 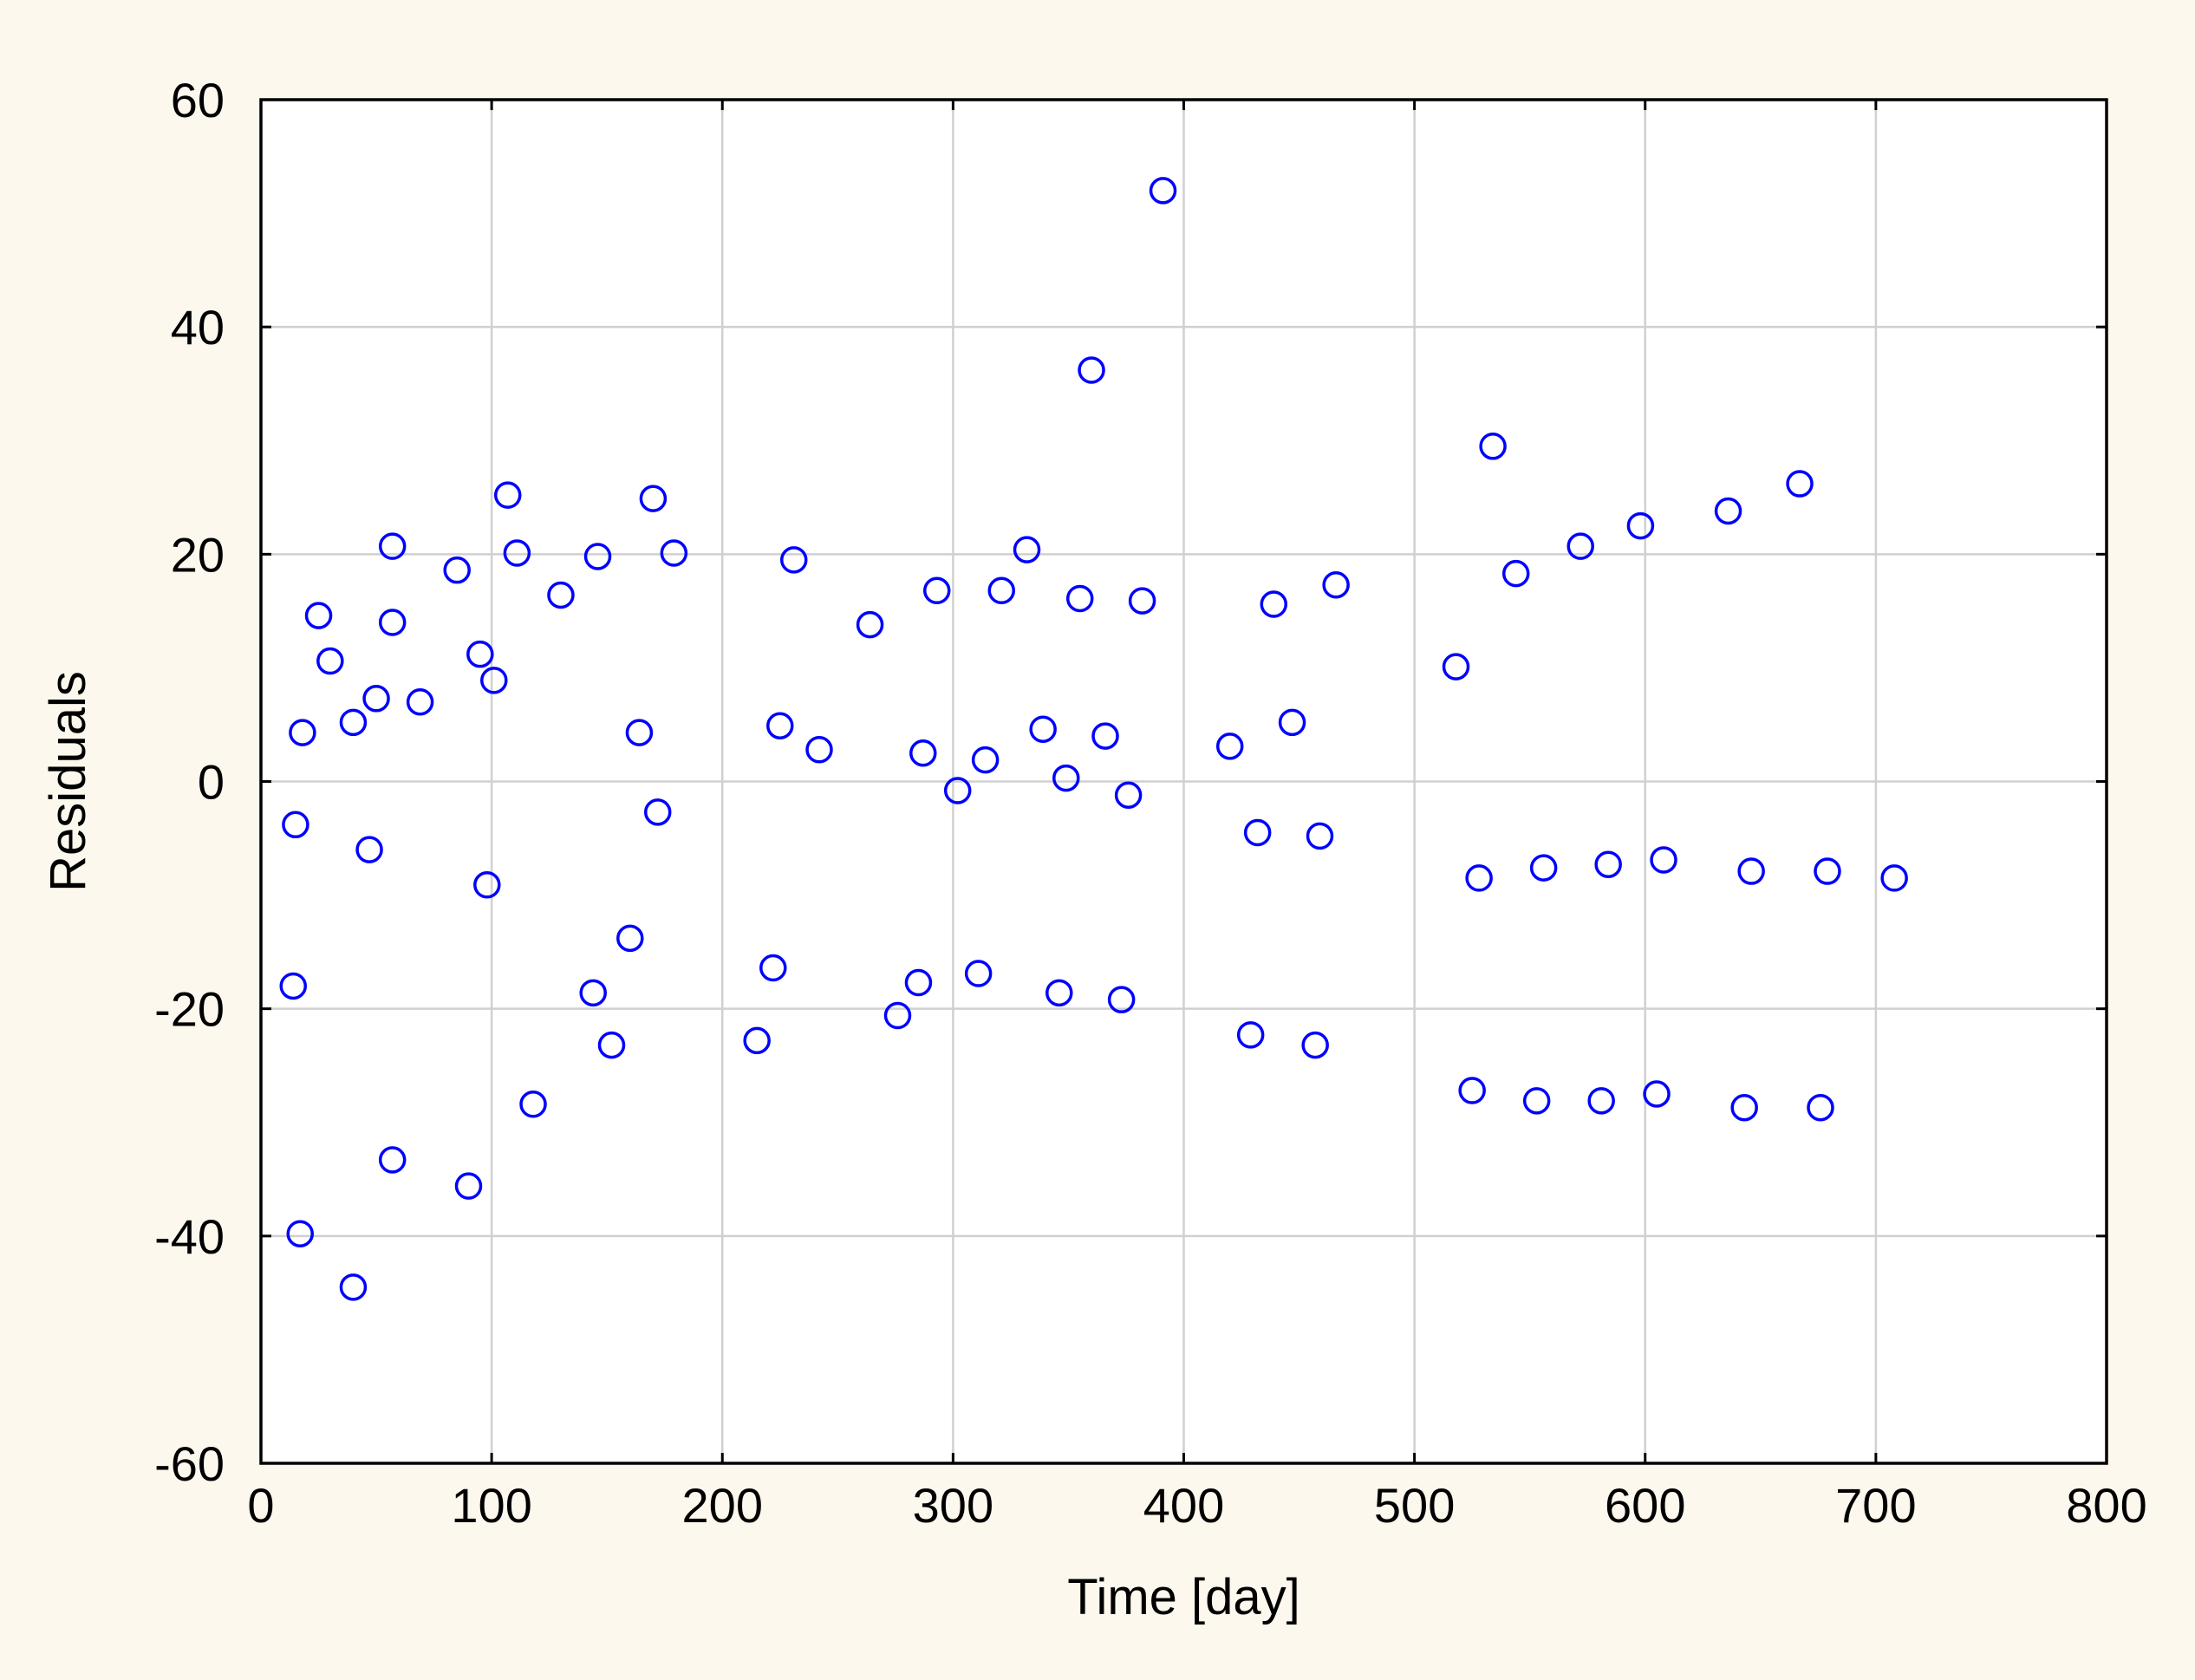 I want to click on y-axis-title: Residuals, so click(x=68, y=781).